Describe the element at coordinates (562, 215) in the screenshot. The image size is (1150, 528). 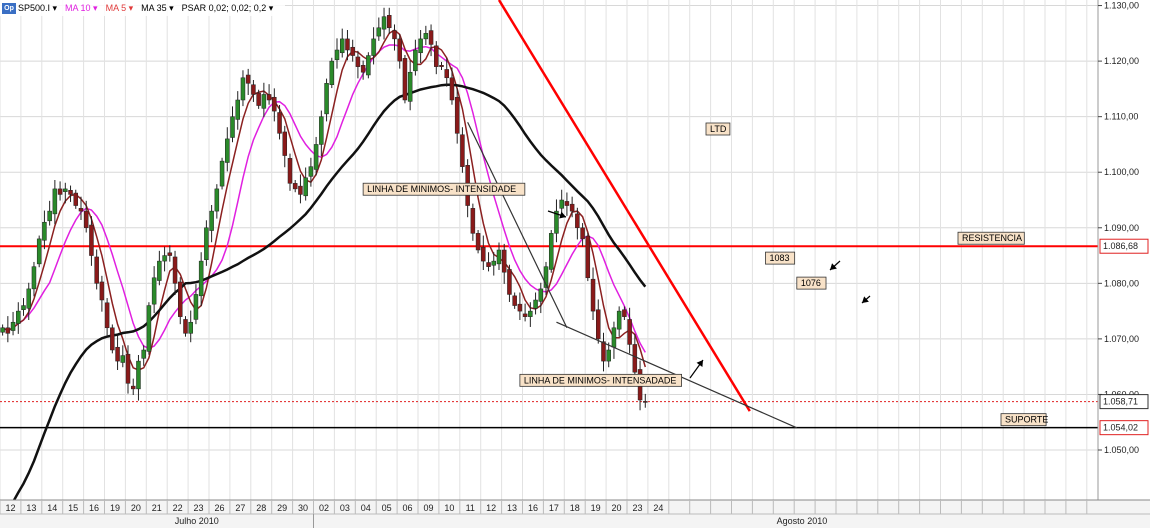
I see `arrow-1-head` at that location.